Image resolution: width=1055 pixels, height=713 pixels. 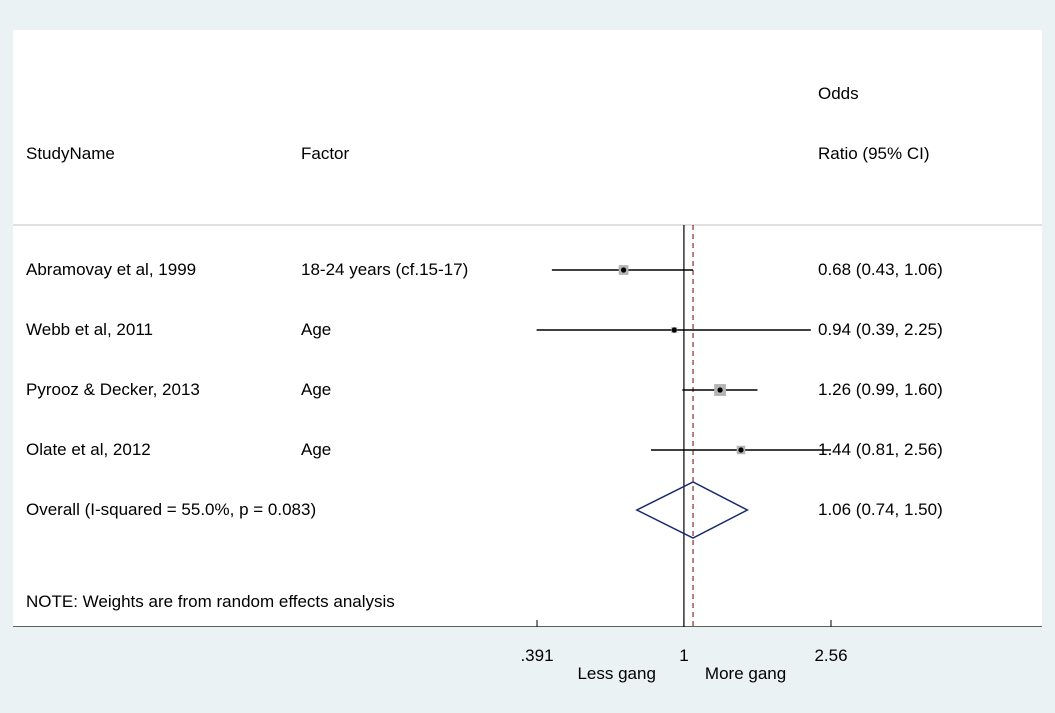 I want to click on study-ci-text: 1.26 (0.99, 1.60), so click(x=880, y=389).